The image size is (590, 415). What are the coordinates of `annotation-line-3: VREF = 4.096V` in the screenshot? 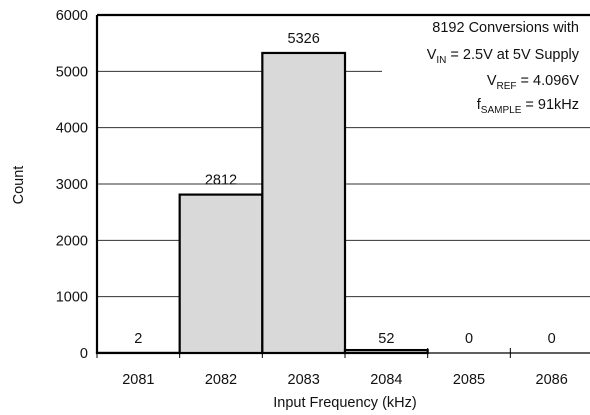 It's located at (533, 82).